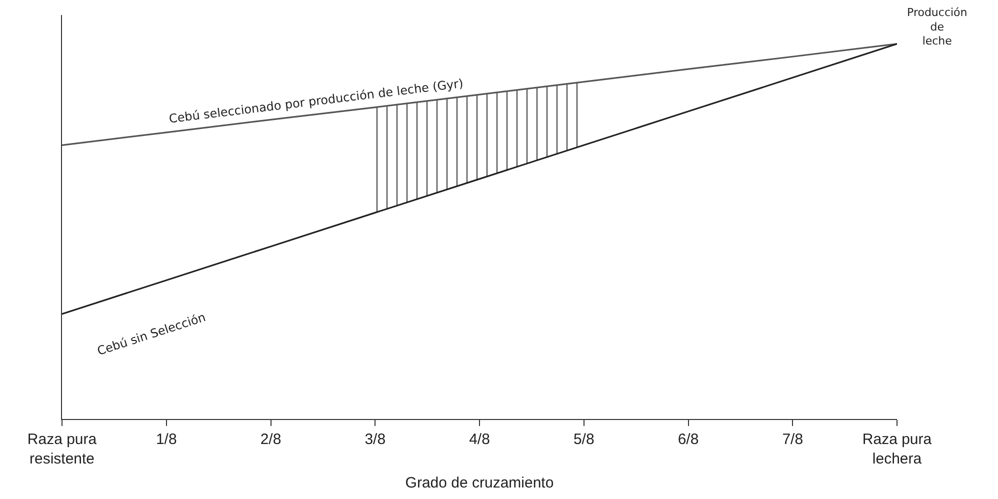  Describe the element at coordinates (688, 439) in the screenshot. I see `x-tick-label: 6/8` at that location.